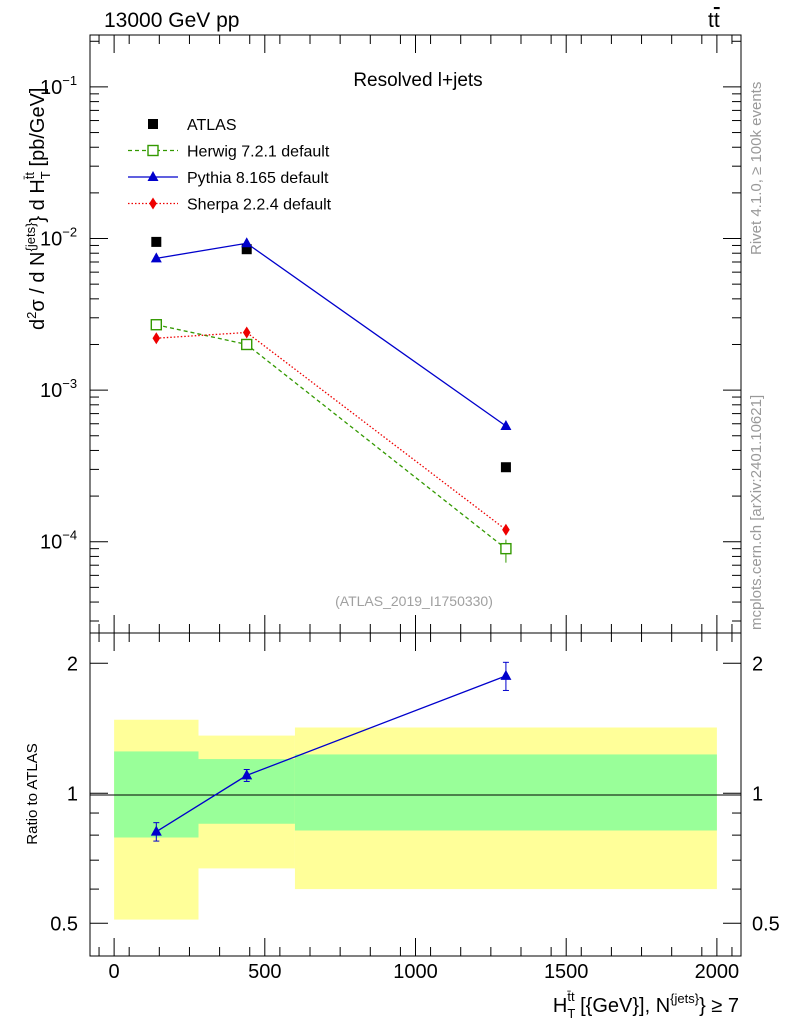  Describe the element at coordinates (72, 664) in the screenshot. I see `ratio-y-tick-label: 2` at that location.